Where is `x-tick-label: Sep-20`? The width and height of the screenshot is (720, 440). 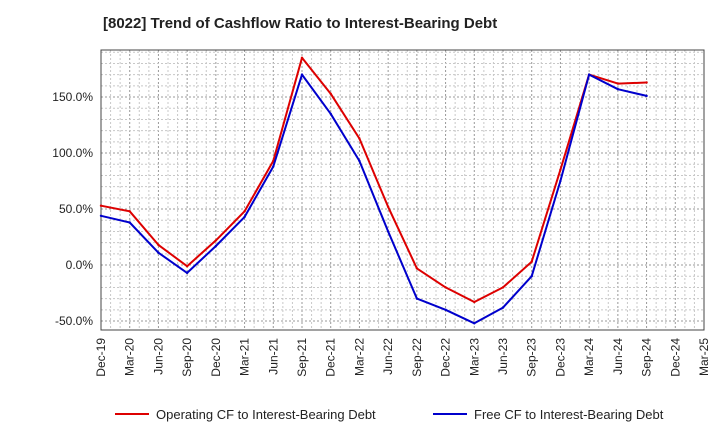
x-tick-label: Sep-20 is located at coordinates (187, 357).